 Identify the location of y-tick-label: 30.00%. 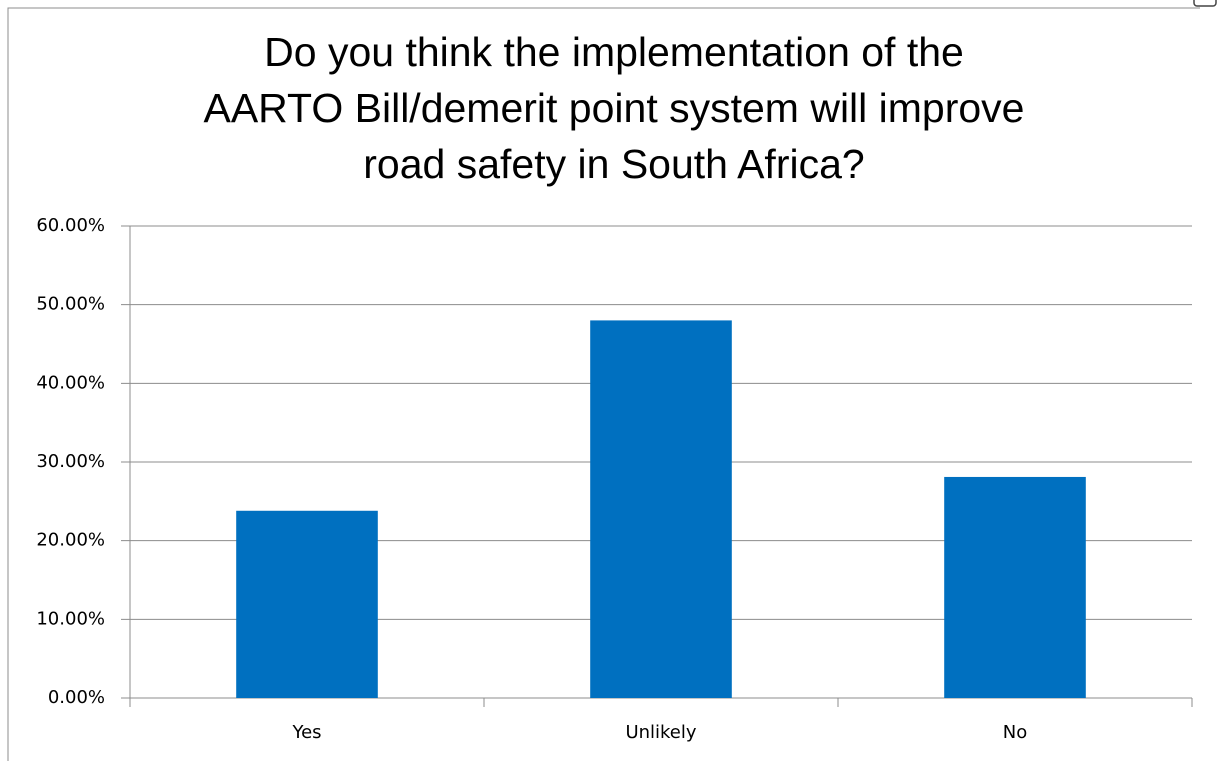
(70, 461).